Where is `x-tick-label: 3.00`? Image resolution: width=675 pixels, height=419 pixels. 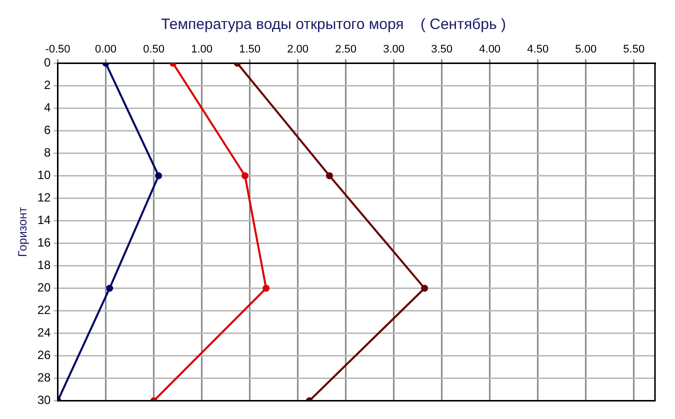
x-tick-label: 3.00 is located at coordinates (394, 50).